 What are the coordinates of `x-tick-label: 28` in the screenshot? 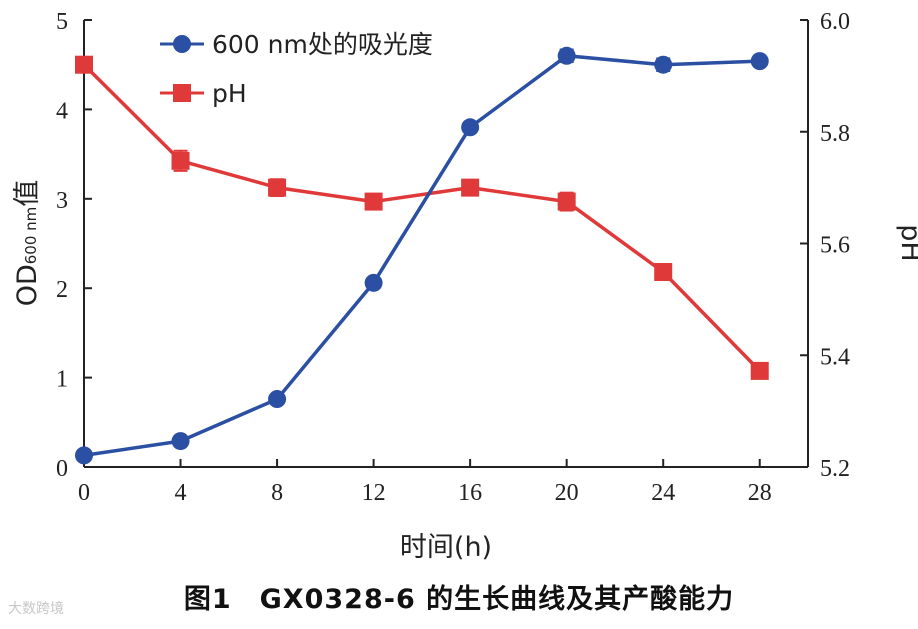 It's located at (760, 493).